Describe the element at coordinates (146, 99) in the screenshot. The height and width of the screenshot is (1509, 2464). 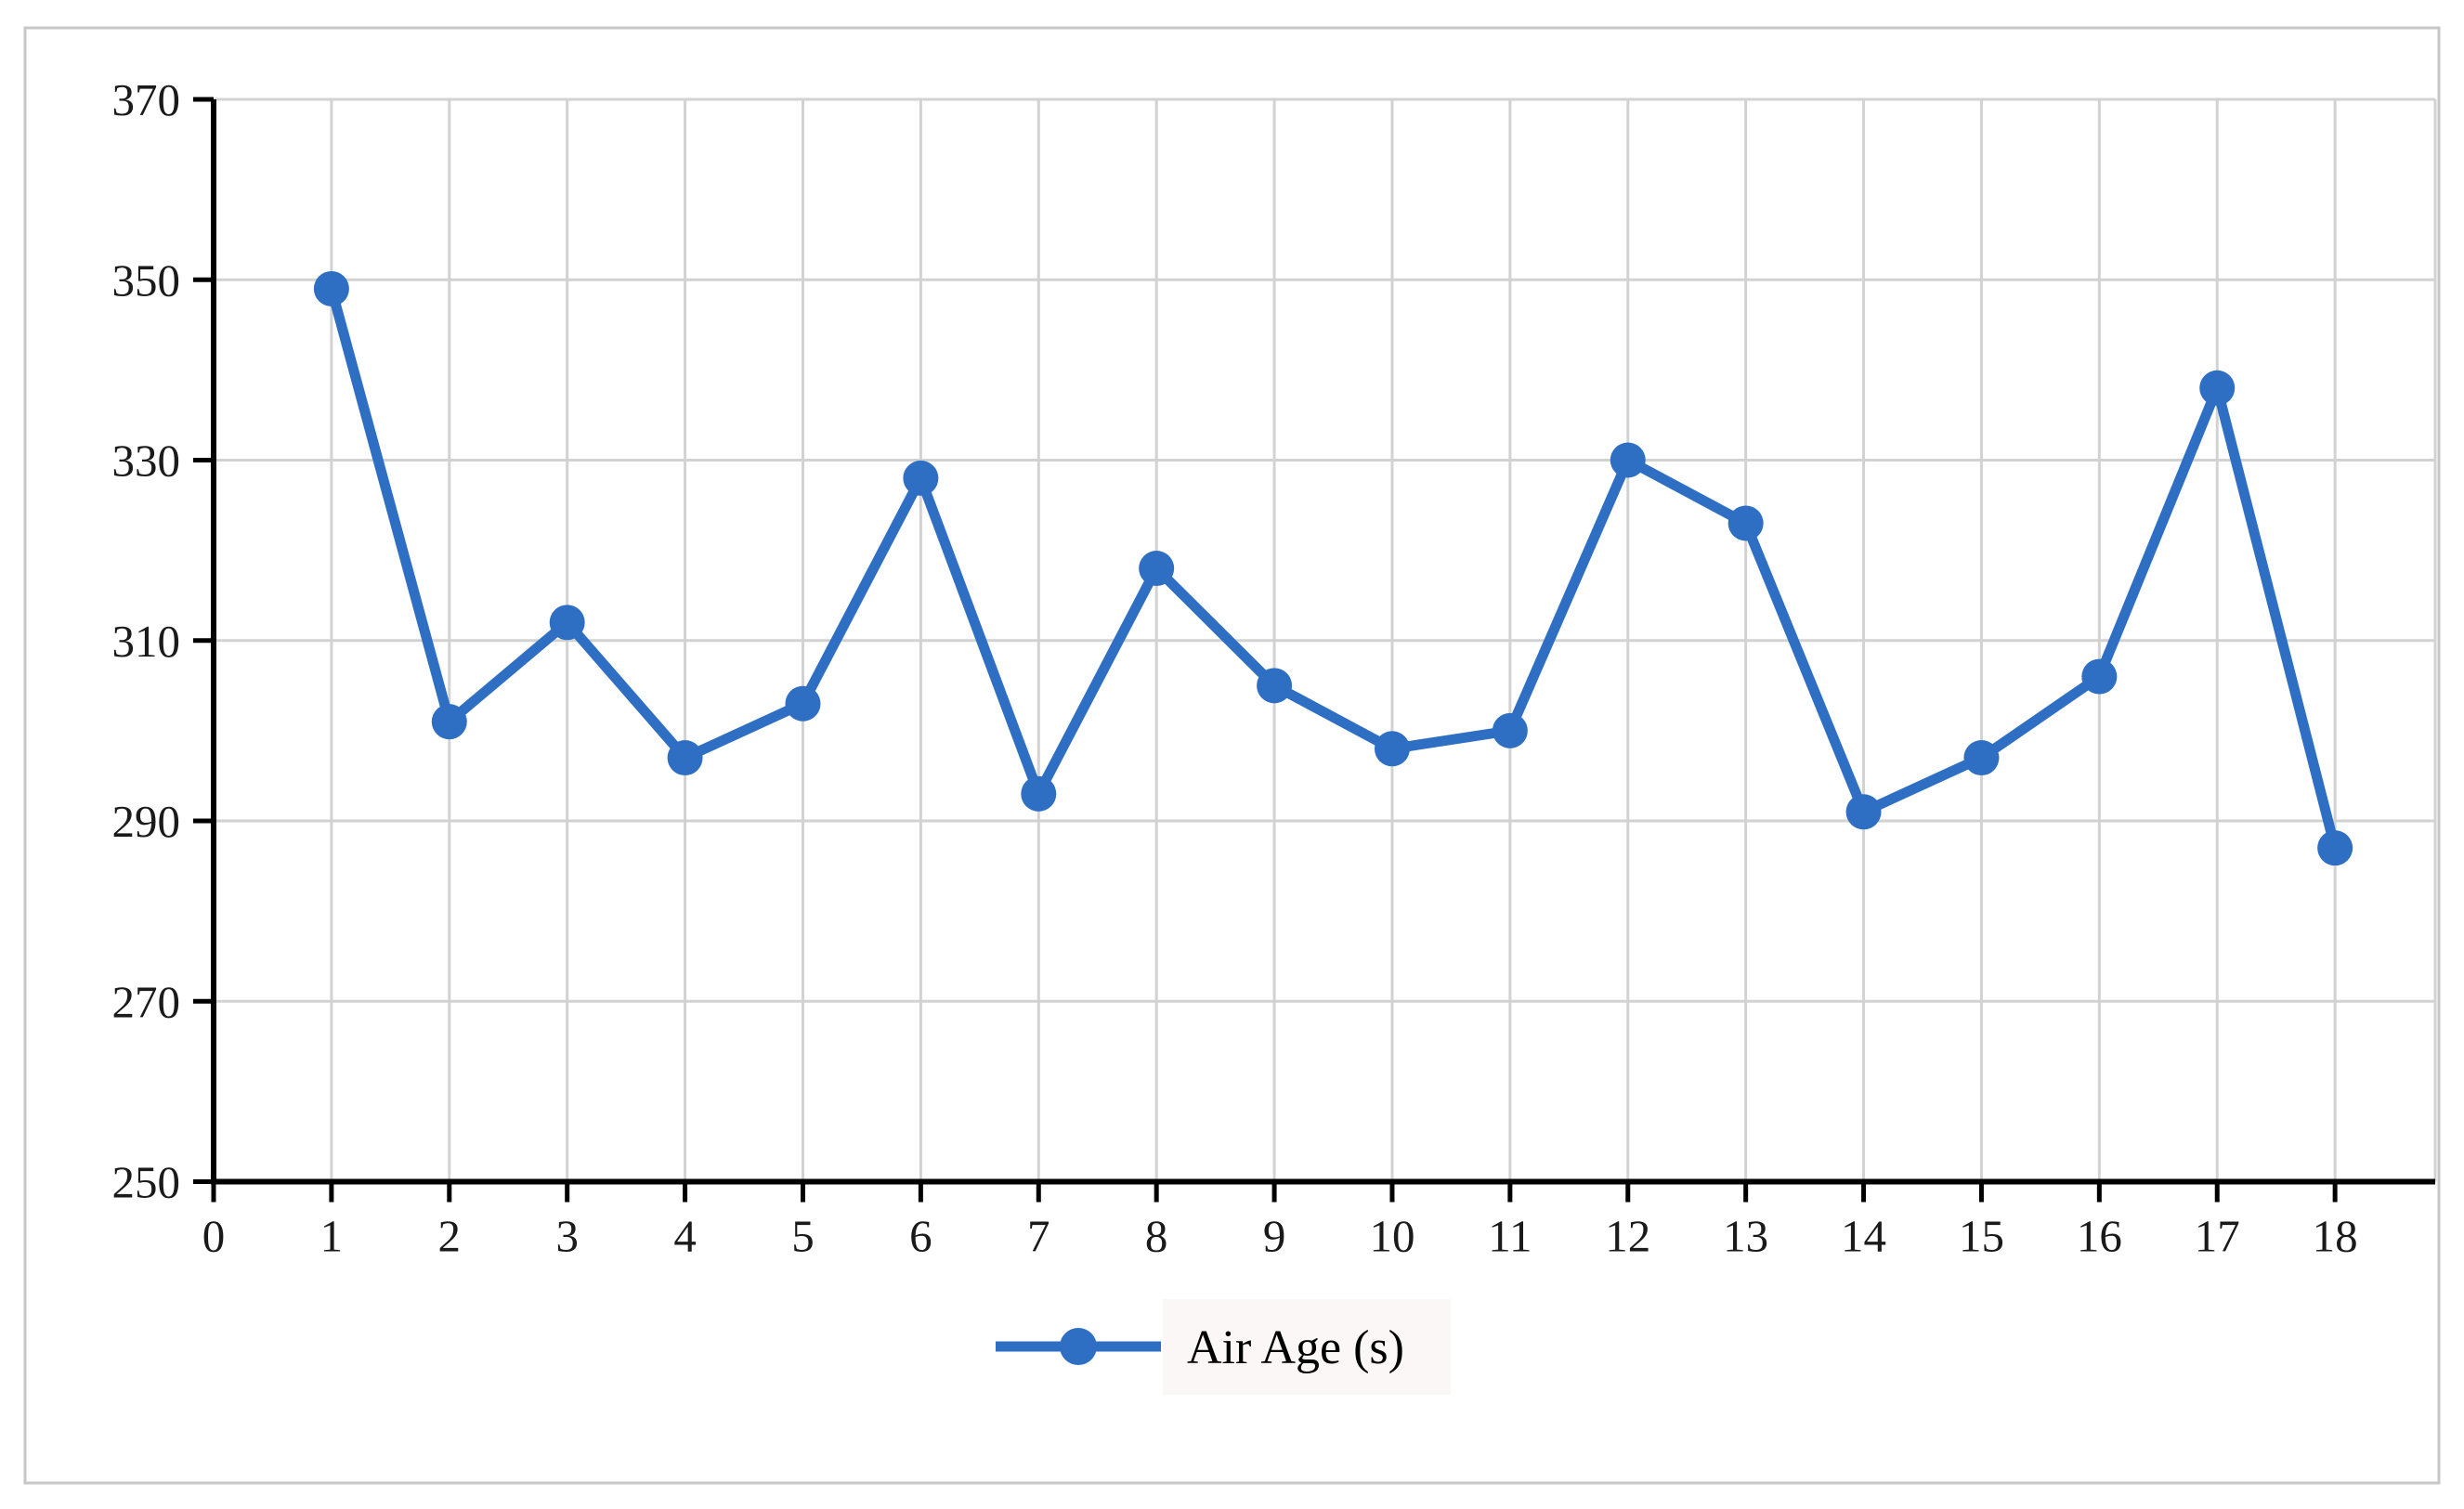
I see `y-tick-label-370: 370` at that location.